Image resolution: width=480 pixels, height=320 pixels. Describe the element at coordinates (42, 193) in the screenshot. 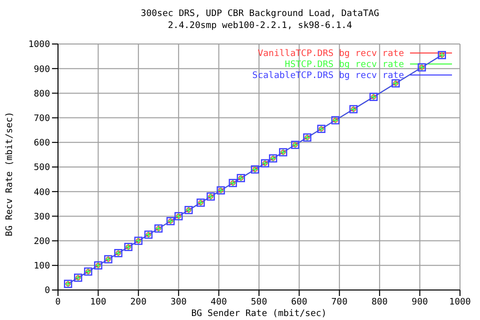

I see `y-tick-label: 400` at that location.